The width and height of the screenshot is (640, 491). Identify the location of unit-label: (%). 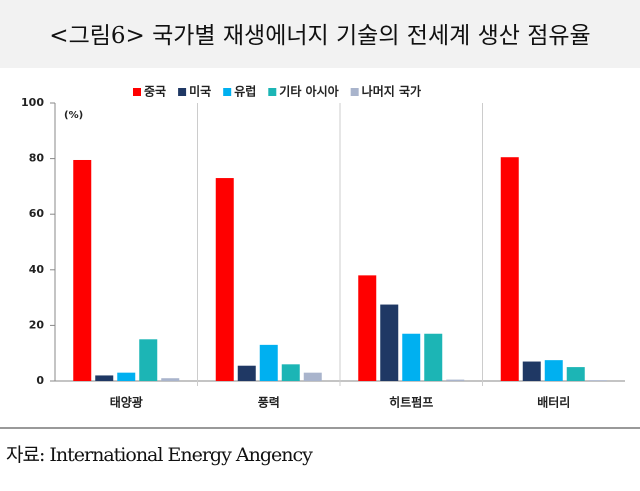
(73, 115).